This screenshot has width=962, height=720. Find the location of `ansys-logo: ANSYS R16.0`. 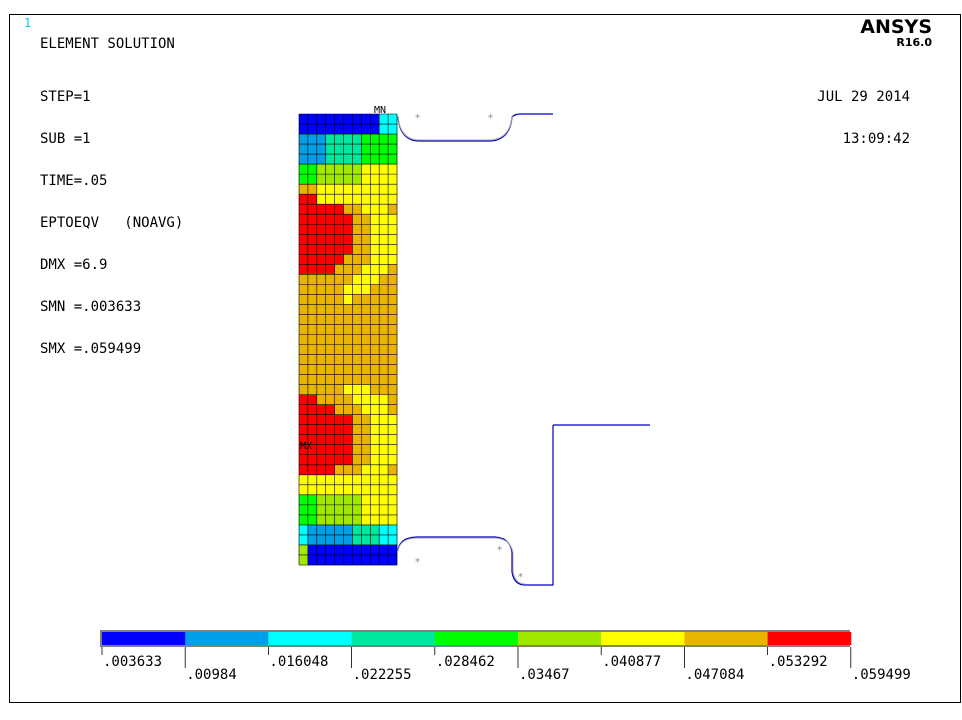

ansys-logo: ANSYS R16.0 is located at coordinates (896, 33).